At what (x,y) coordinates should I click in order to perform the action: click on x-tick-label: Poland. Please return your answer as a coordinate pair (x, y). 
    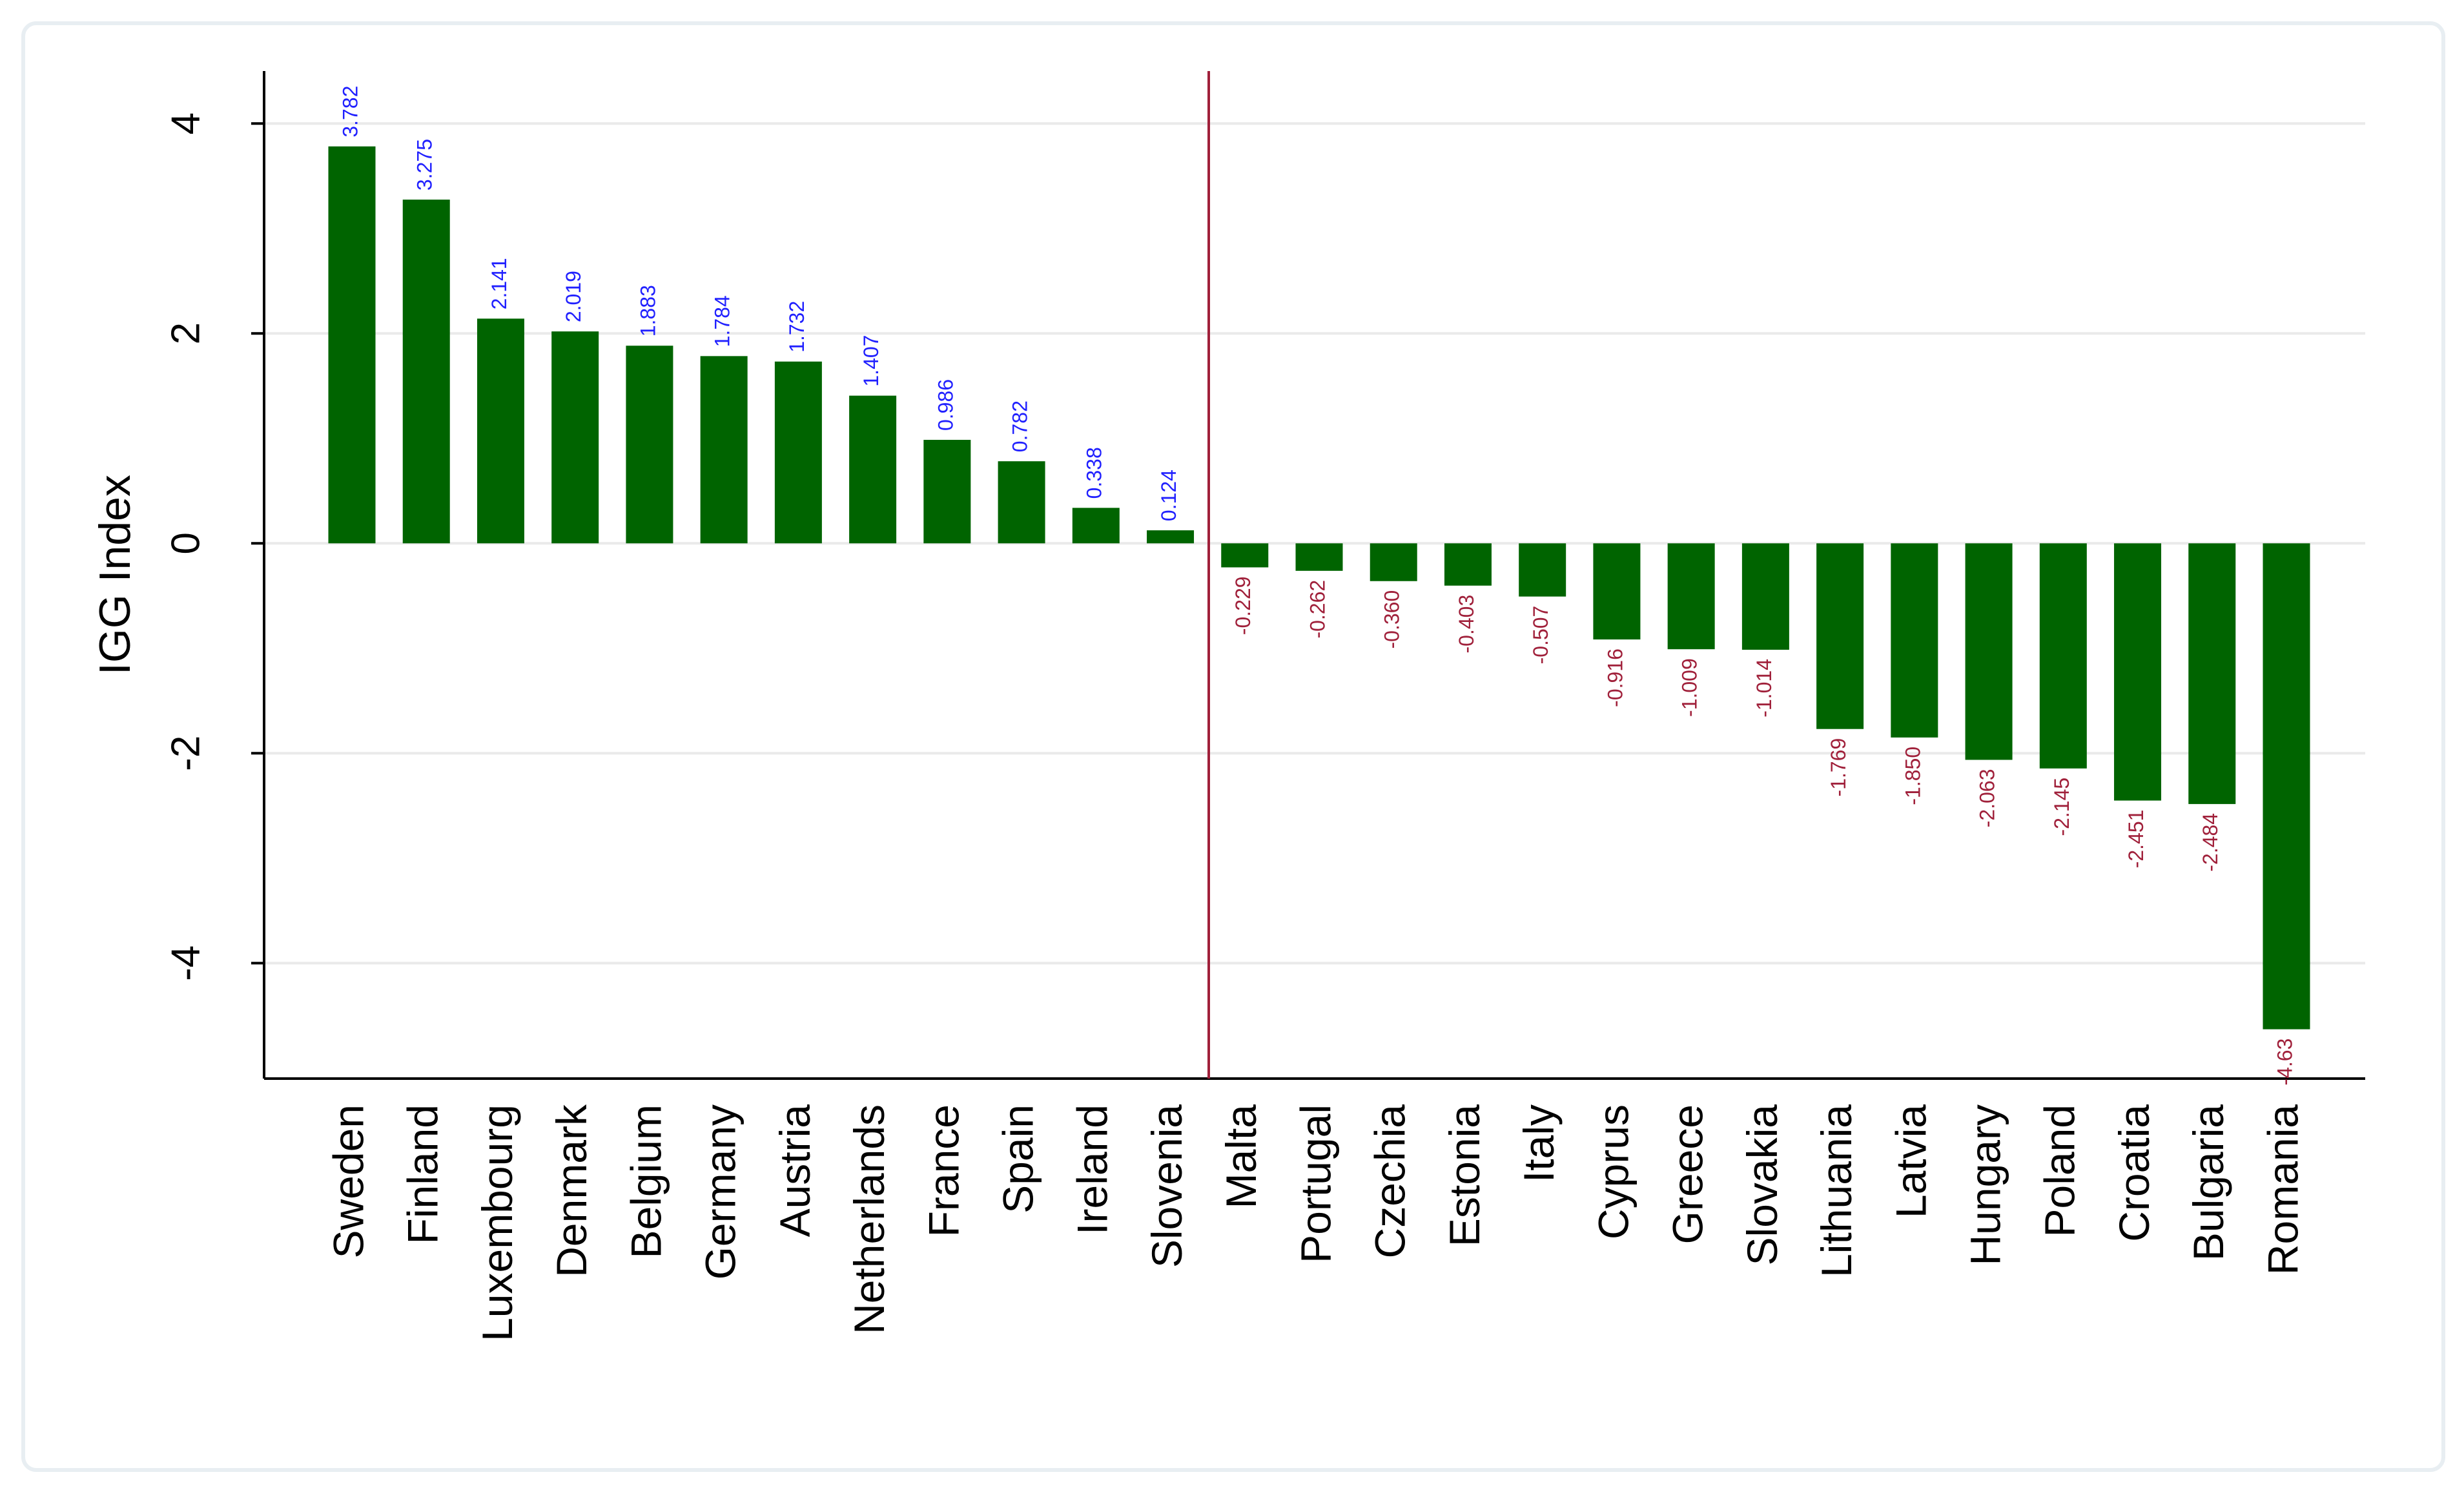
    Looking at the image, I should click on (2060, 1170).